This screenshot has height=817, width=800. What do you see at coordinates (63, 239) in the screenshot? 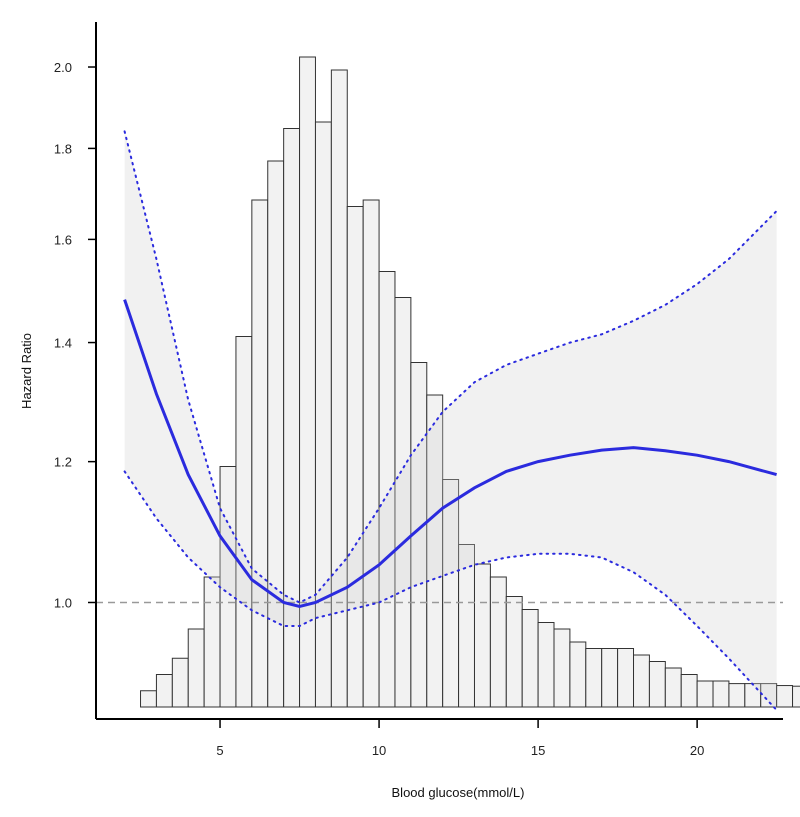
I see `y-tick-label: 1.6` at bounding box center [63, 239].